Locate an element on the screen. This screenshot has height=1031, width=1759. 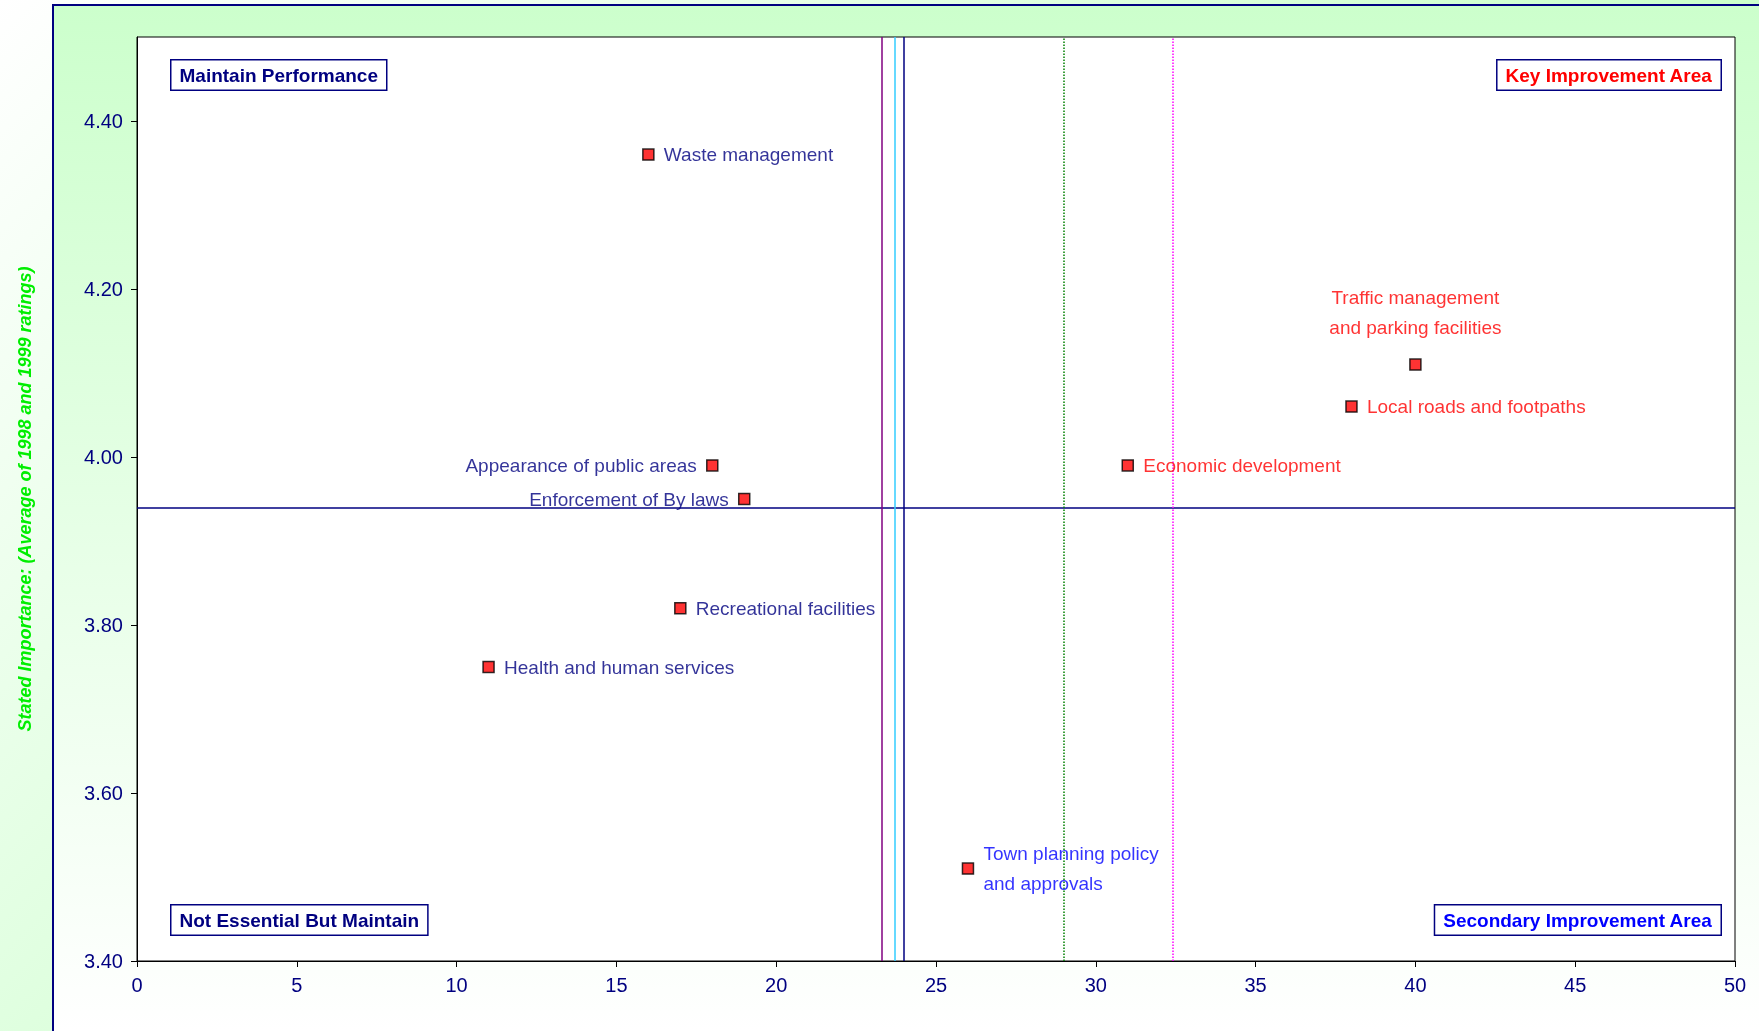
y-tick-label: 3.80 is located at coordinates (103, 625).